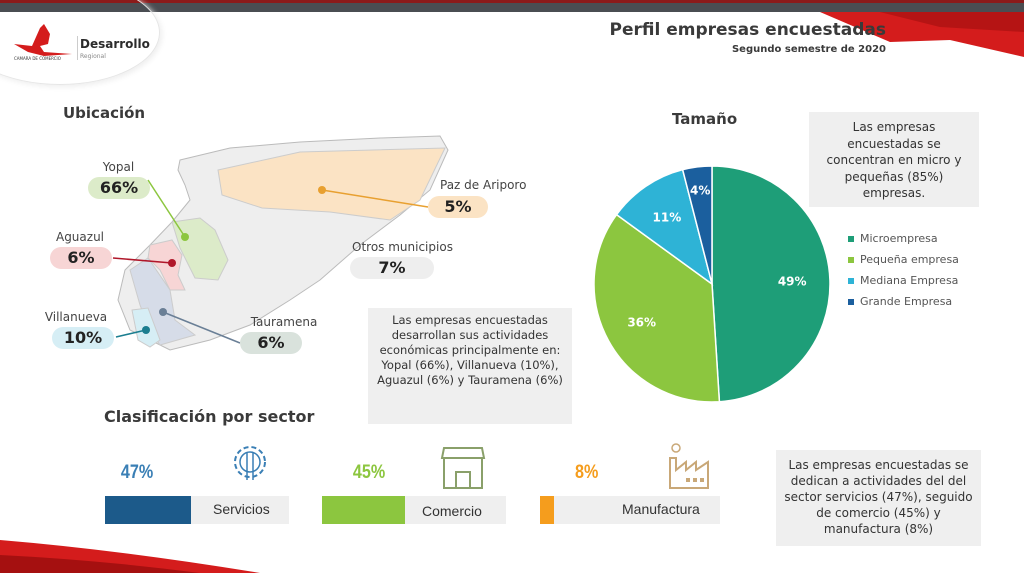 This screenshot has width=1024, height=573. I want to click on sector-label-manufactura: Manufactura, so click(661, 509).